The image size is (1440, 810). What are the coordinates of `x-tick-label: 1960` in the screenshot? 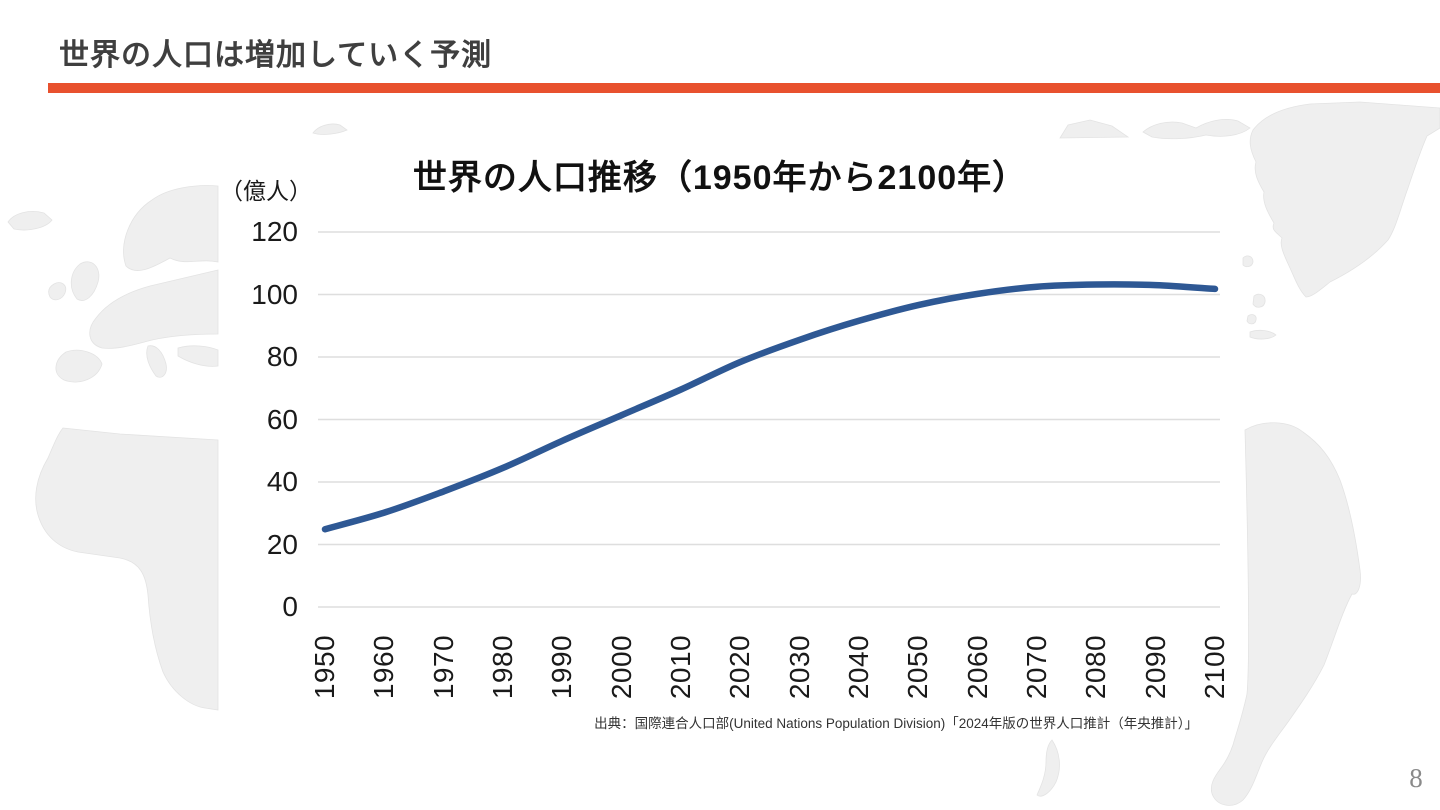 It's located at (384, 667).